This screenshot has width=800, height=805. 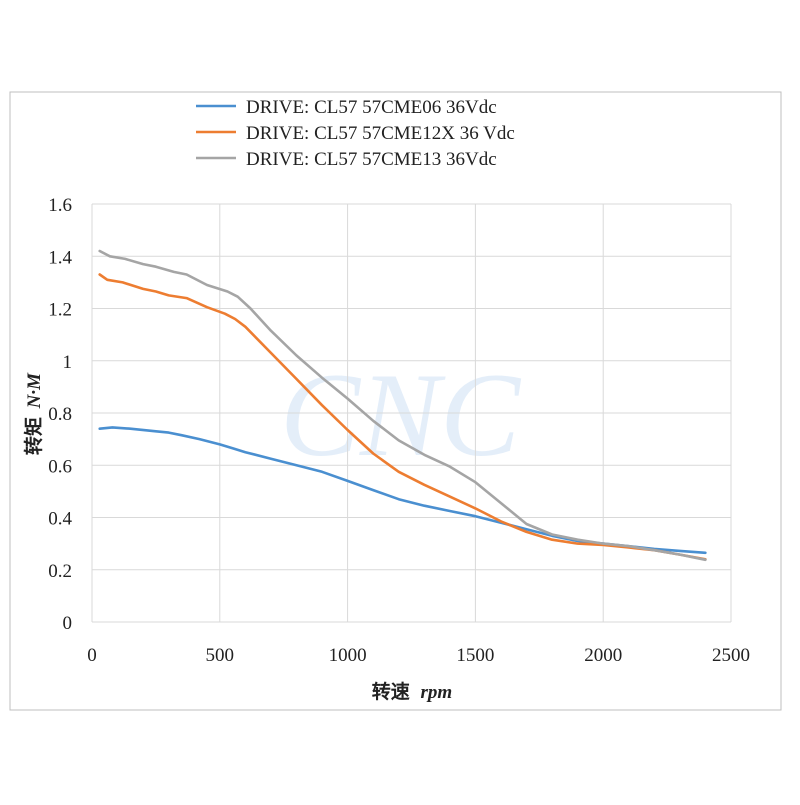 What do you see at coordinates (220, 655) in the screenshot?
I see `x-tick-label: 500` at bounding box center [220, 655].